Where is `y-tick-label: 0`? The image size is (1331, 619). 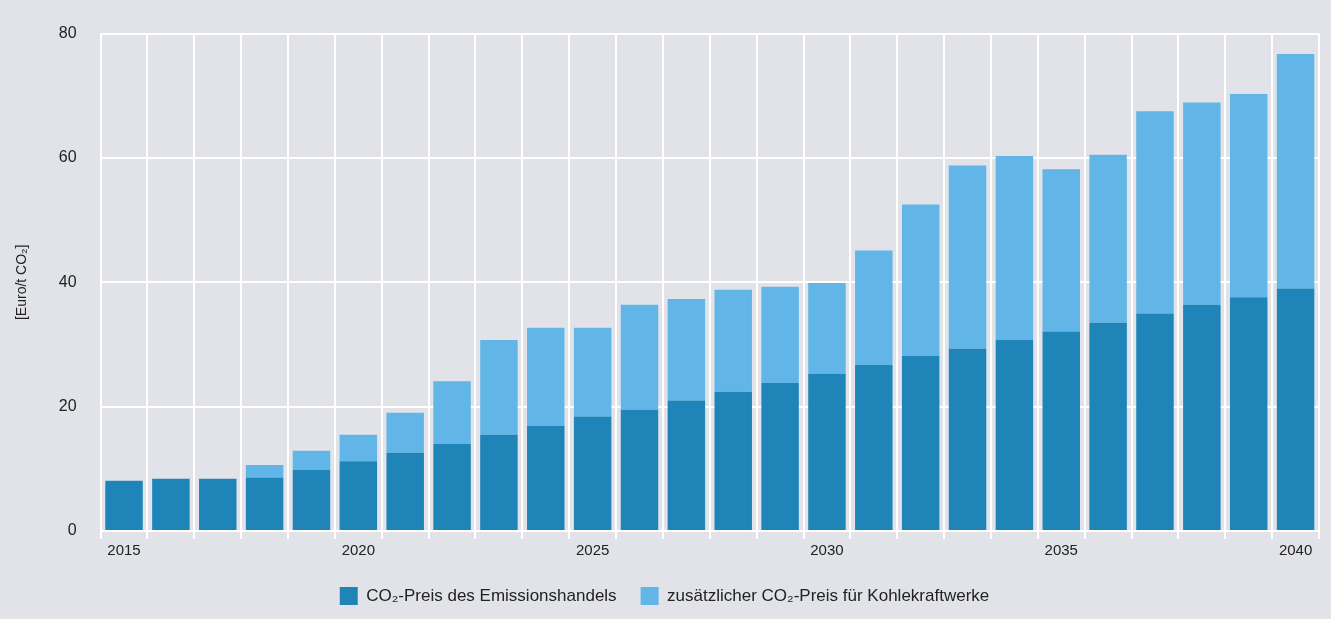 y-tick-label: 0 is located at coordinates (72, 530).